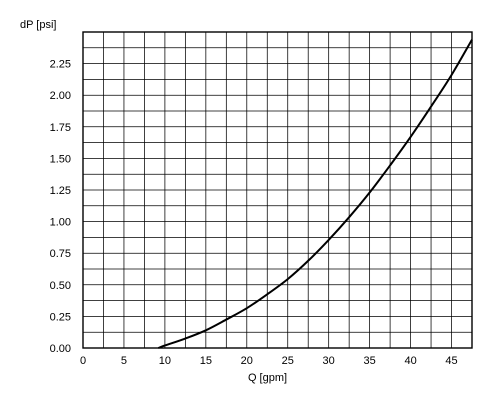  I want to click on x-tick-label: 30, so click(329, 361).